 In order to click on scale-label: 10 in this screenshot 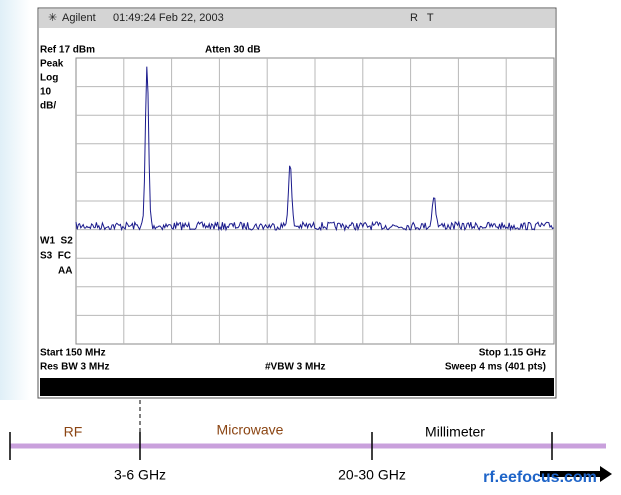, I will do `click(46, 92)`.